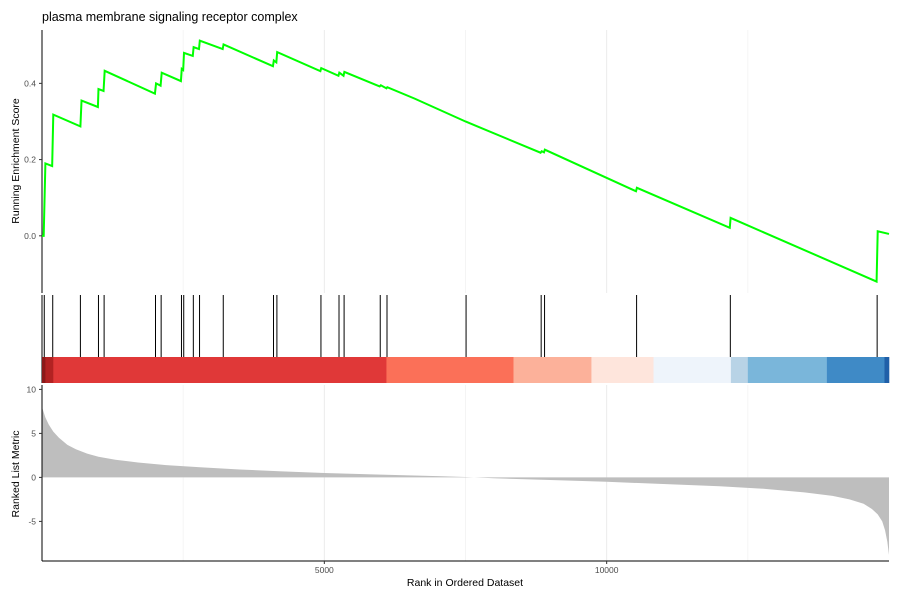  Describe the element at coordinates (30, 160) in the screenshot. I see `running-score-y-tick-label: 0.2` at that location.